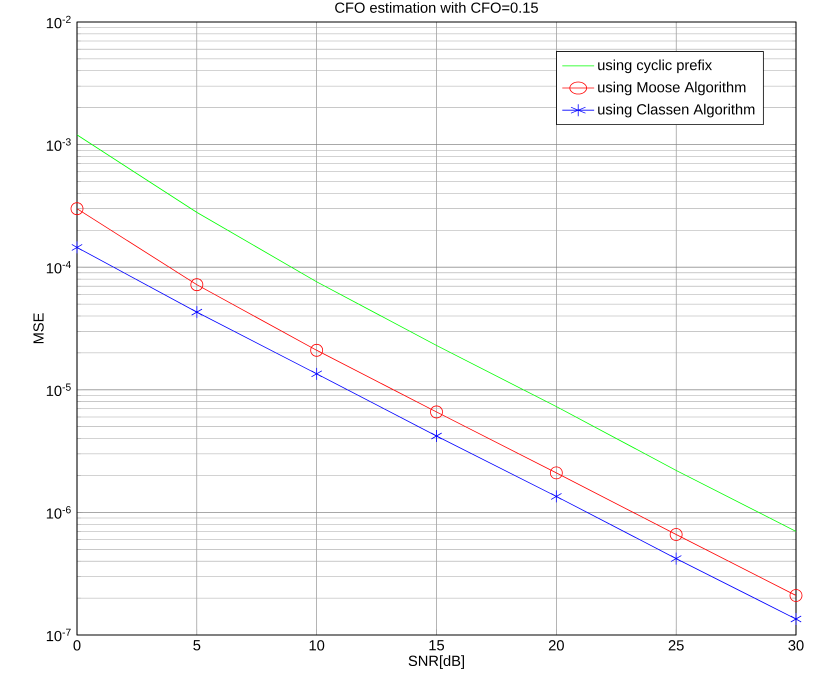 This screenshot has height=691, width=825. Describe the element at coordinates (58, 22) in the screenshot. I see `y-tick-label: 10$^{-2}$` at that location.